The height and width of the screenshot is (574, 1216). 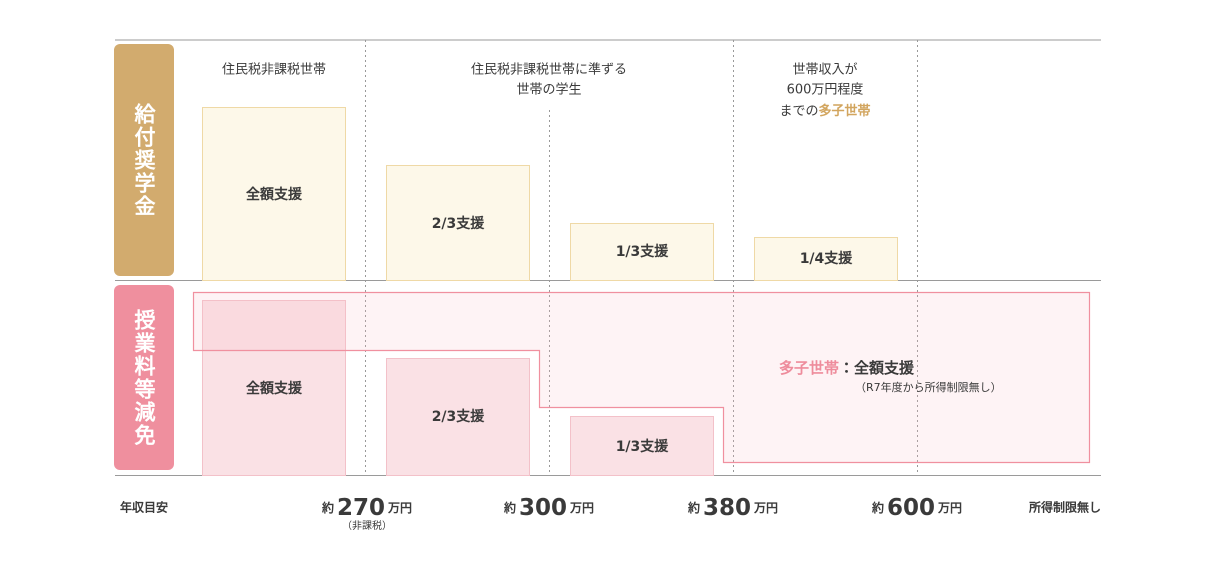 I want to click on column-header: 600万円程度, so click(x=825, y=90).